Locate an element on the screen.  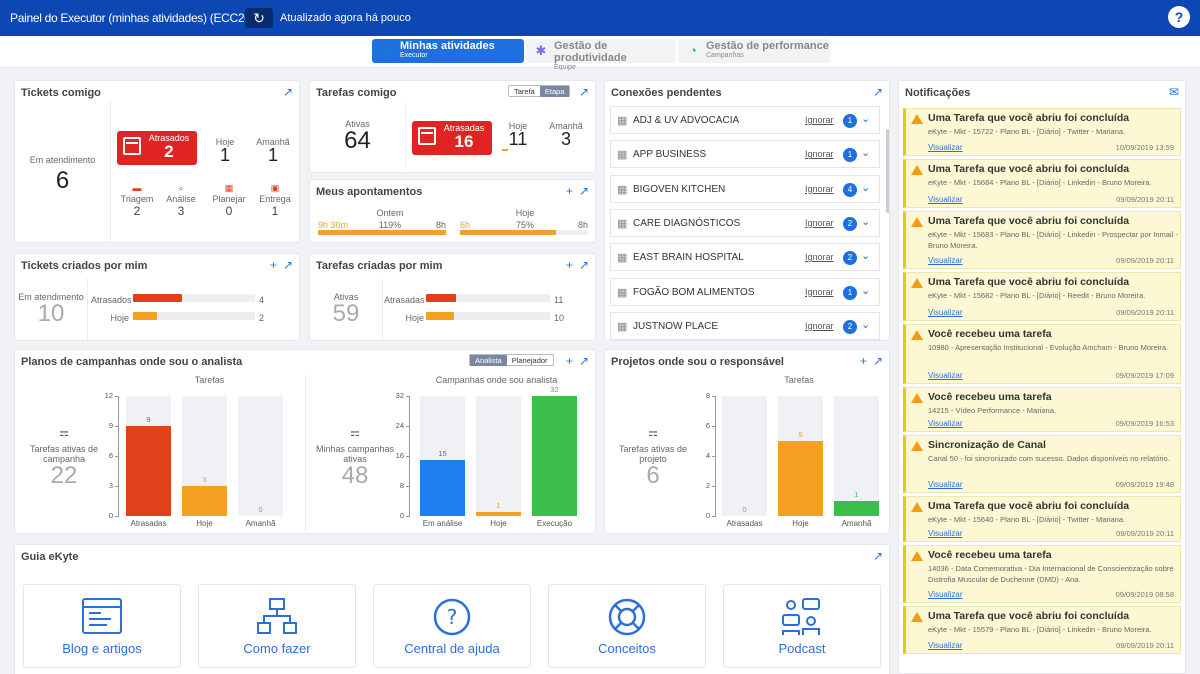
connection-row: ▦ JUSTNOW PLACE Ignorar 2 ⌄ is located at coordinates (745, 325).